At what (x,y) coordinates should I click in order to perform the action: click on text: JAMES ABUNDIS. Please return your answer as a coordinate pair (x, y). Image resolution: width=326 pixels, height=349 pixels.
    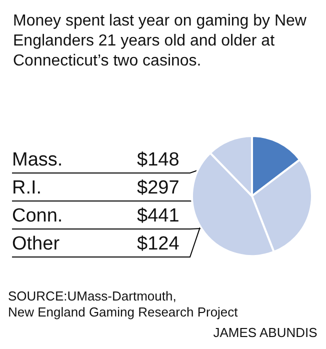
    Looking at the image, I should click on (265, 332).